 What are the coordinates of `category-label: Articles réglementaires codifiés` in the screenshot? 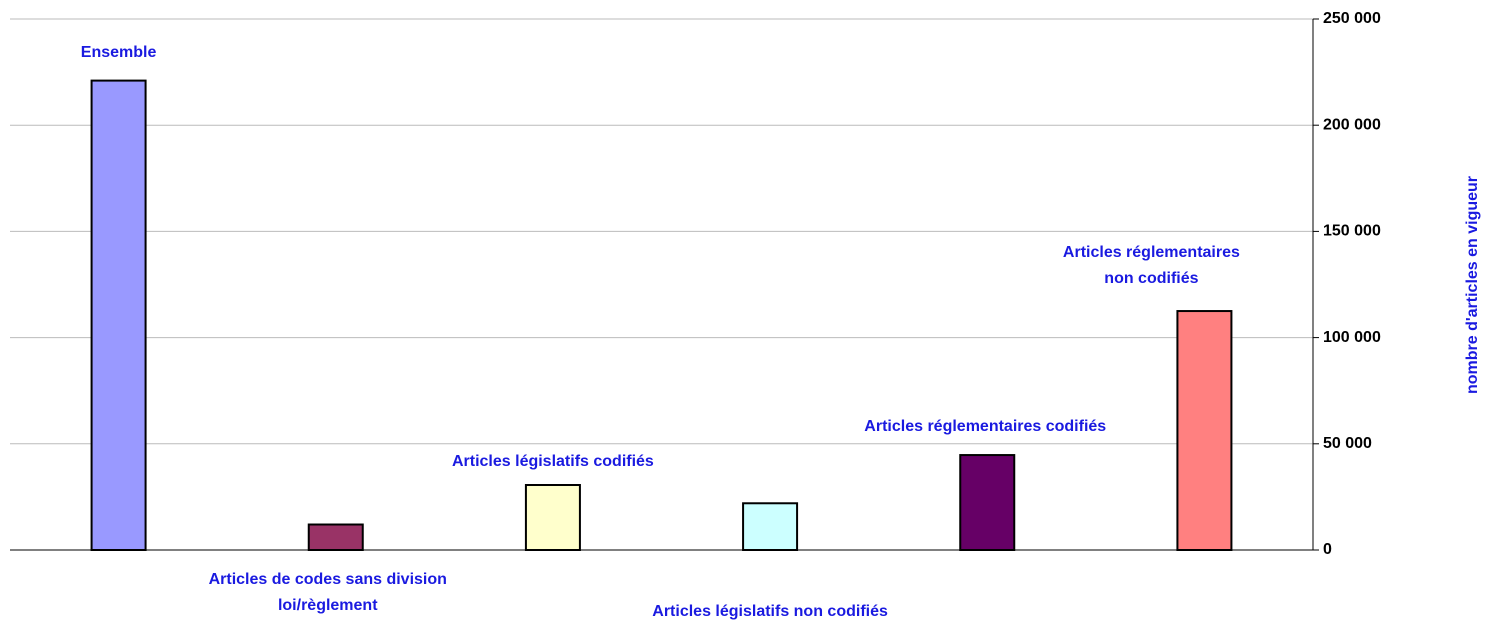 It's located at (985, 426).